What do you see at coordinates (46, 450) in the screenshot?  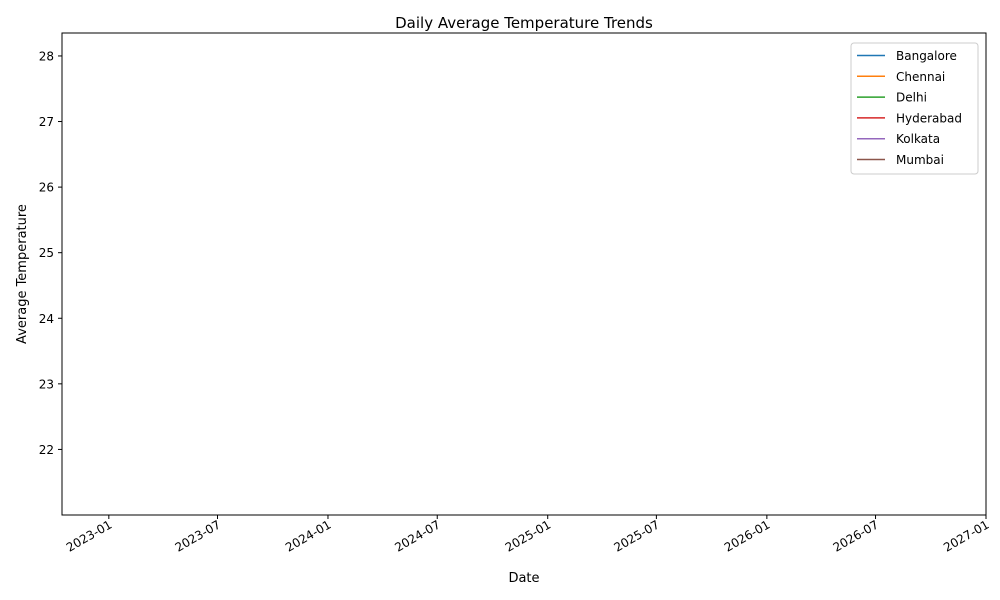 I see `y-tick-label: 22` at bounding box center [46, 450].